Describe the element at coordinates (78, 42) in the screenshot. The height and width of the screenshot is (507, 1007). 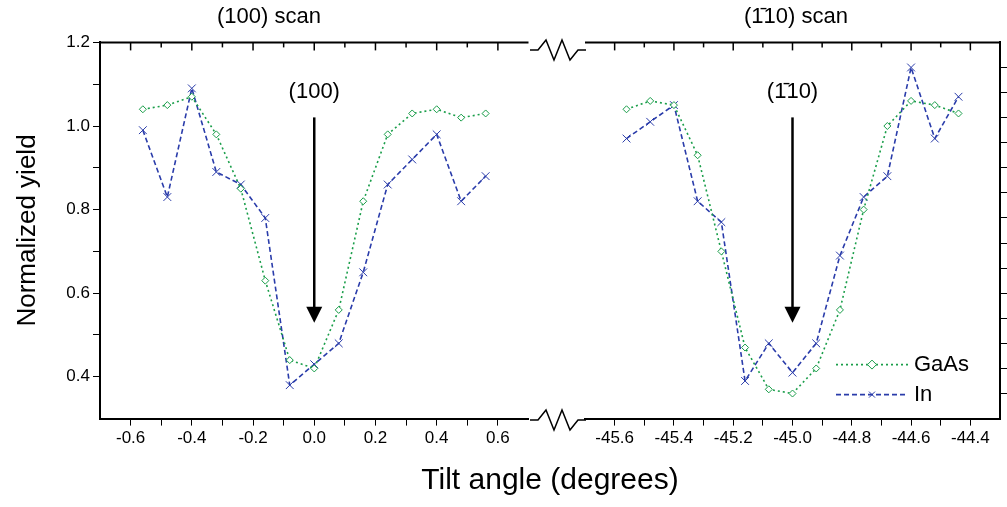
I see `y-tick-label: 1.2` at that location.